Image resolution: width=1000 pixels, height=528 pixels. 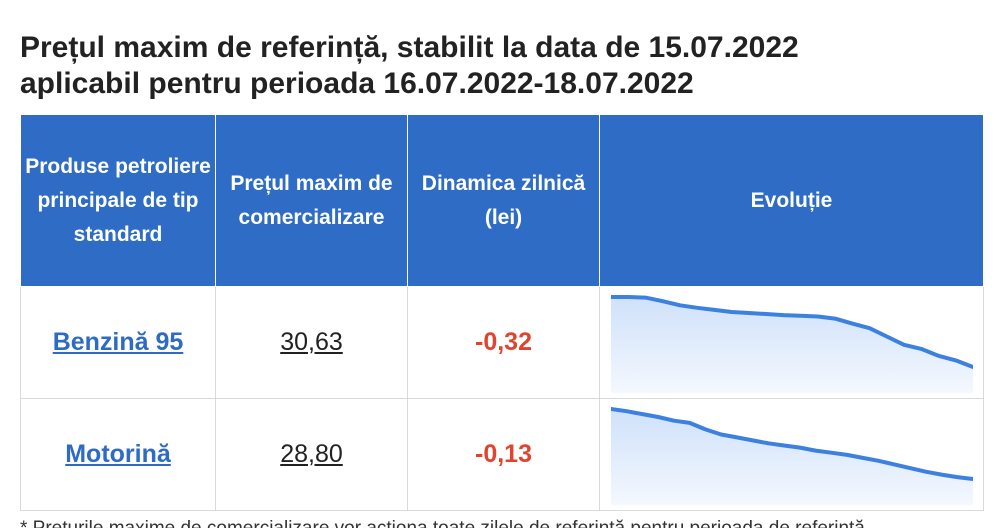 I want to click on header-dynamic: Dinamica zilnică (lei), so click(x=503, y=200).